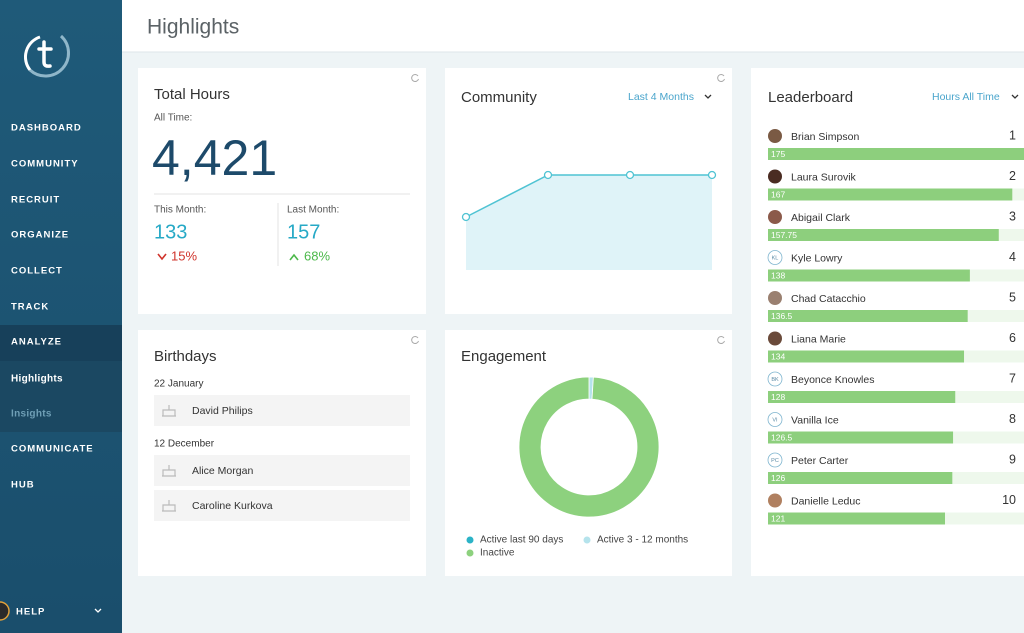 The image size is (1024, 633). I want to click on nav-active-band, so click(61, 343).